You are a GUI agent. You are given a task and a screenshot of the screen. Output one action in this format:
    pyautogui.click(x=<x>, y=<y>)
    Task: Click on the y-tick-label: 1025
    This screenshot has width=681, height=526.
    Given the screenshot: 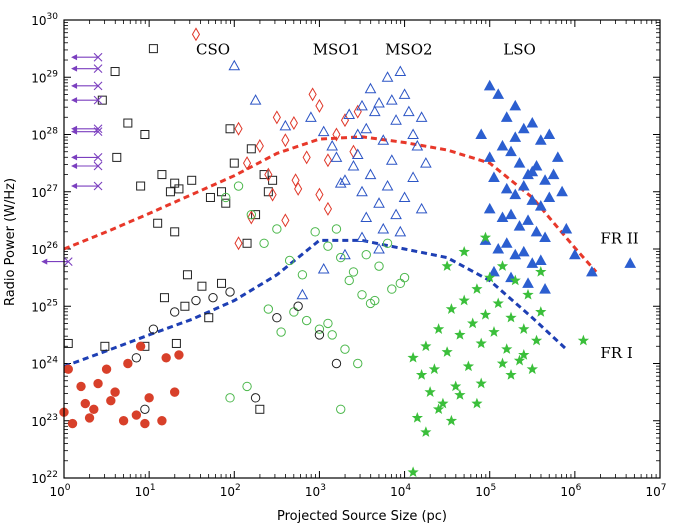 What is the action you would take?
    pyautogui.click(x=44, y=306)
    